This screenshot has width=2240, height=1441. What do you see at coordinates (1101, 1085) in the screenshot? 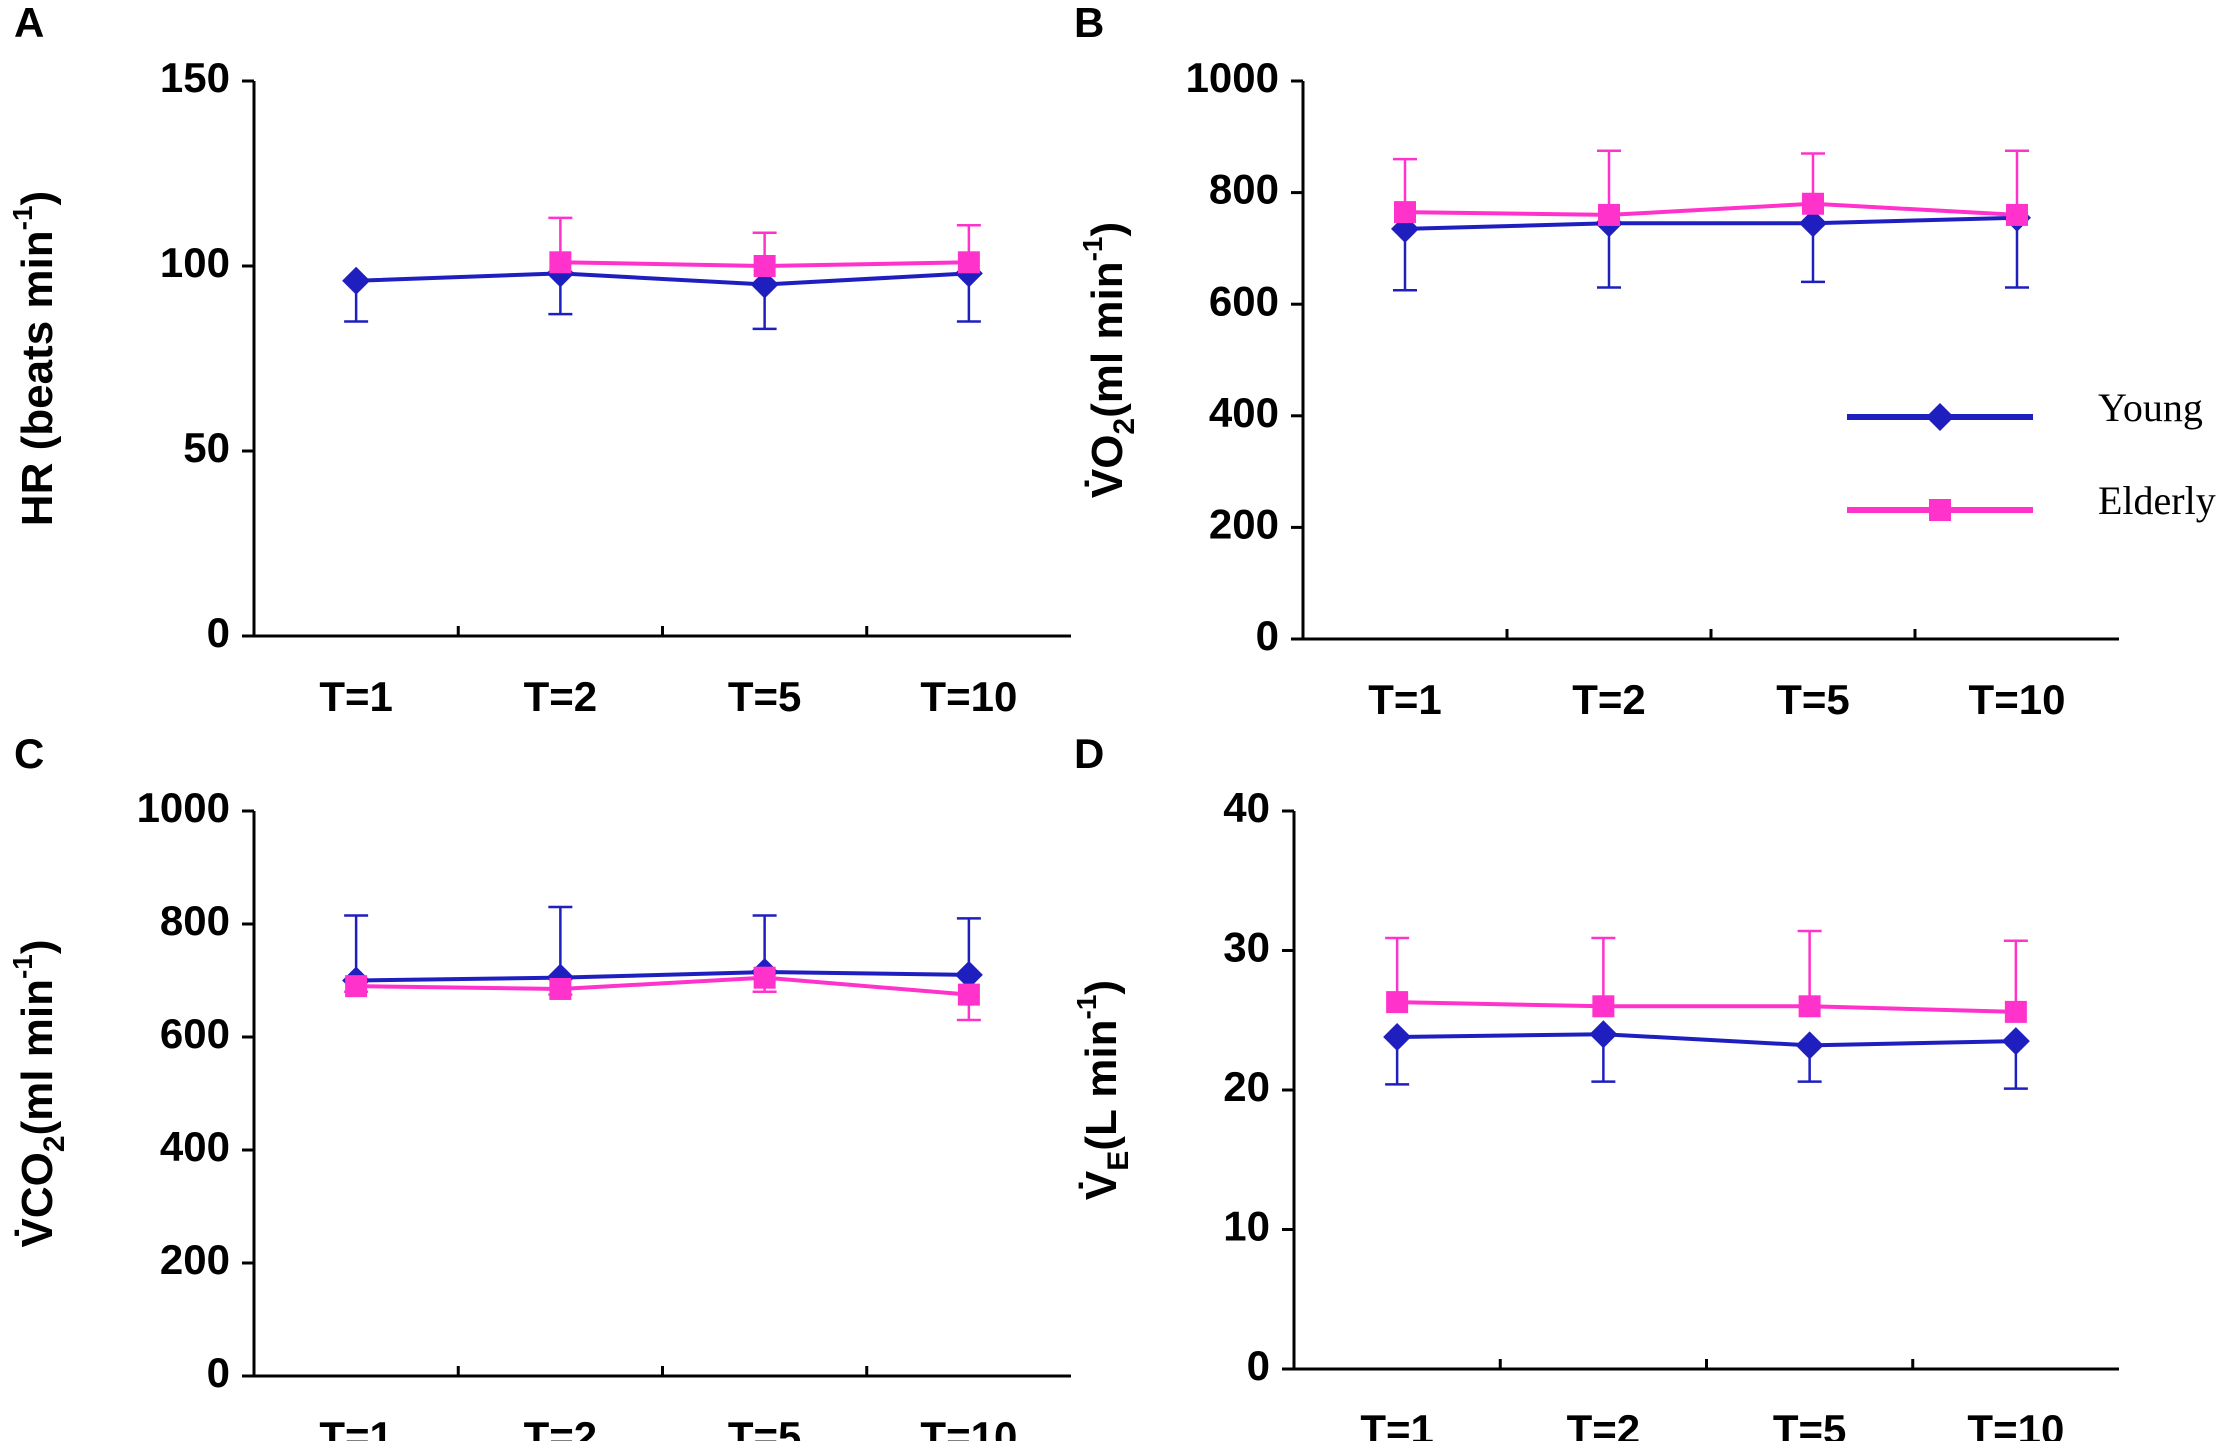
I see `y-axis-label-part: (L min` at bounding box center [1101, 1085].